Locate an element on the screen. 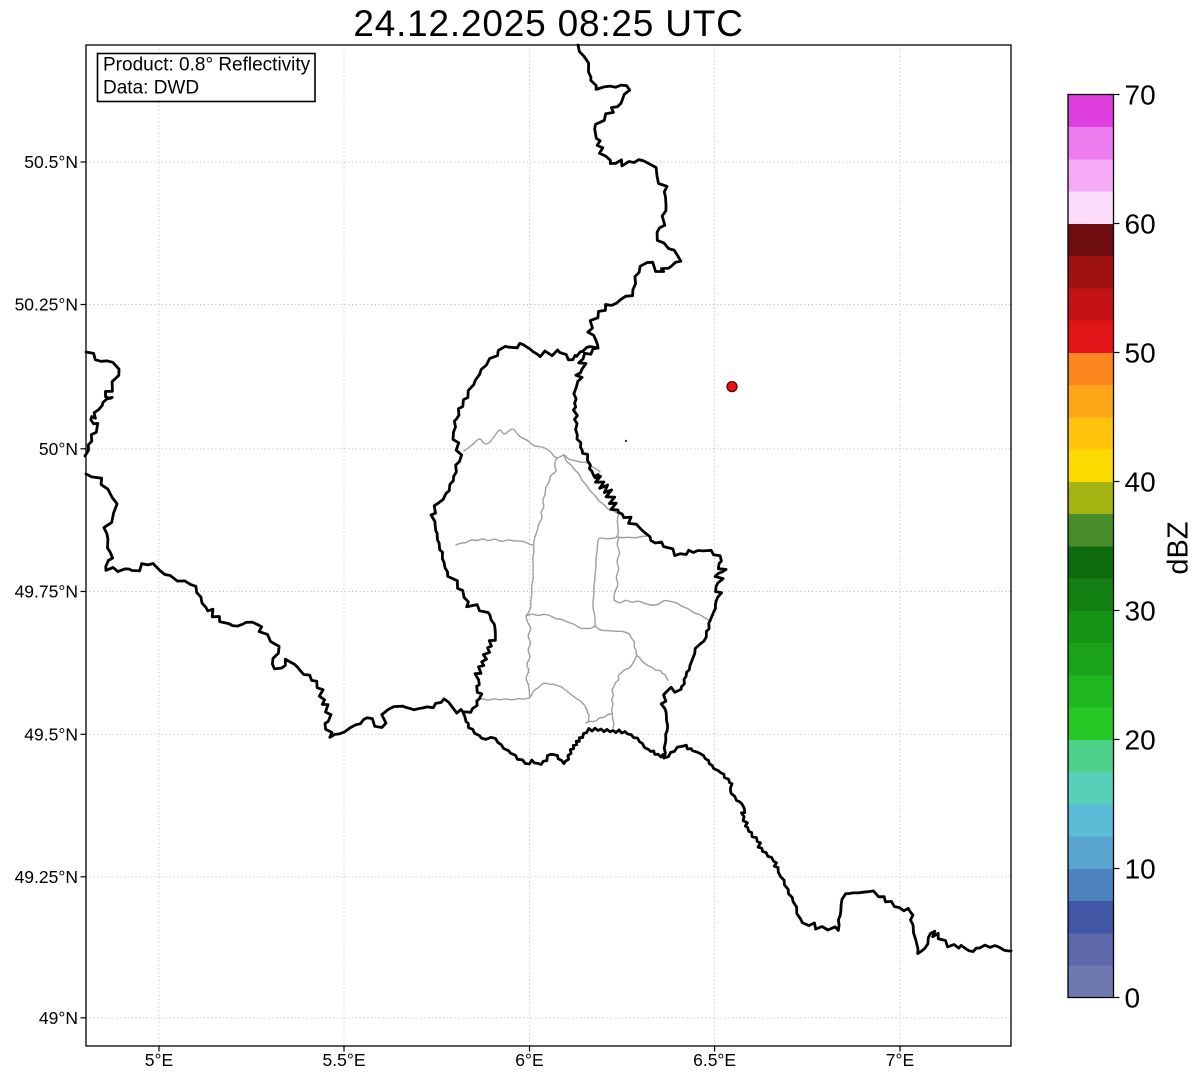 The image size is (1202, 1081). svg-text: 0 is located at coordinates (1133, 998).